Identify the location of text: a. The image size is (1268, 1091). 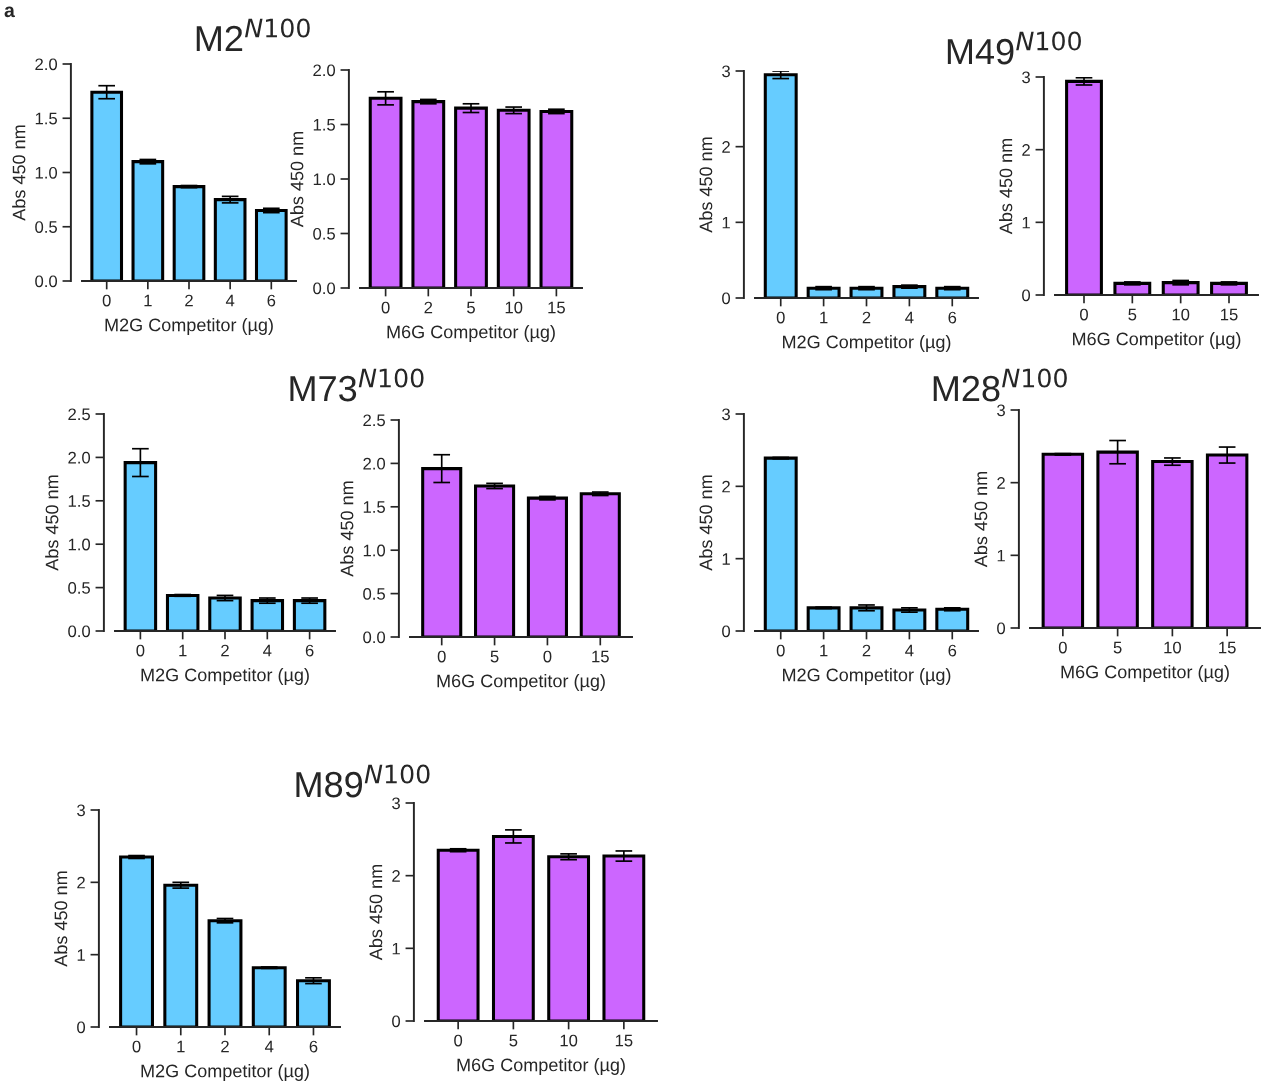
(9, 12).